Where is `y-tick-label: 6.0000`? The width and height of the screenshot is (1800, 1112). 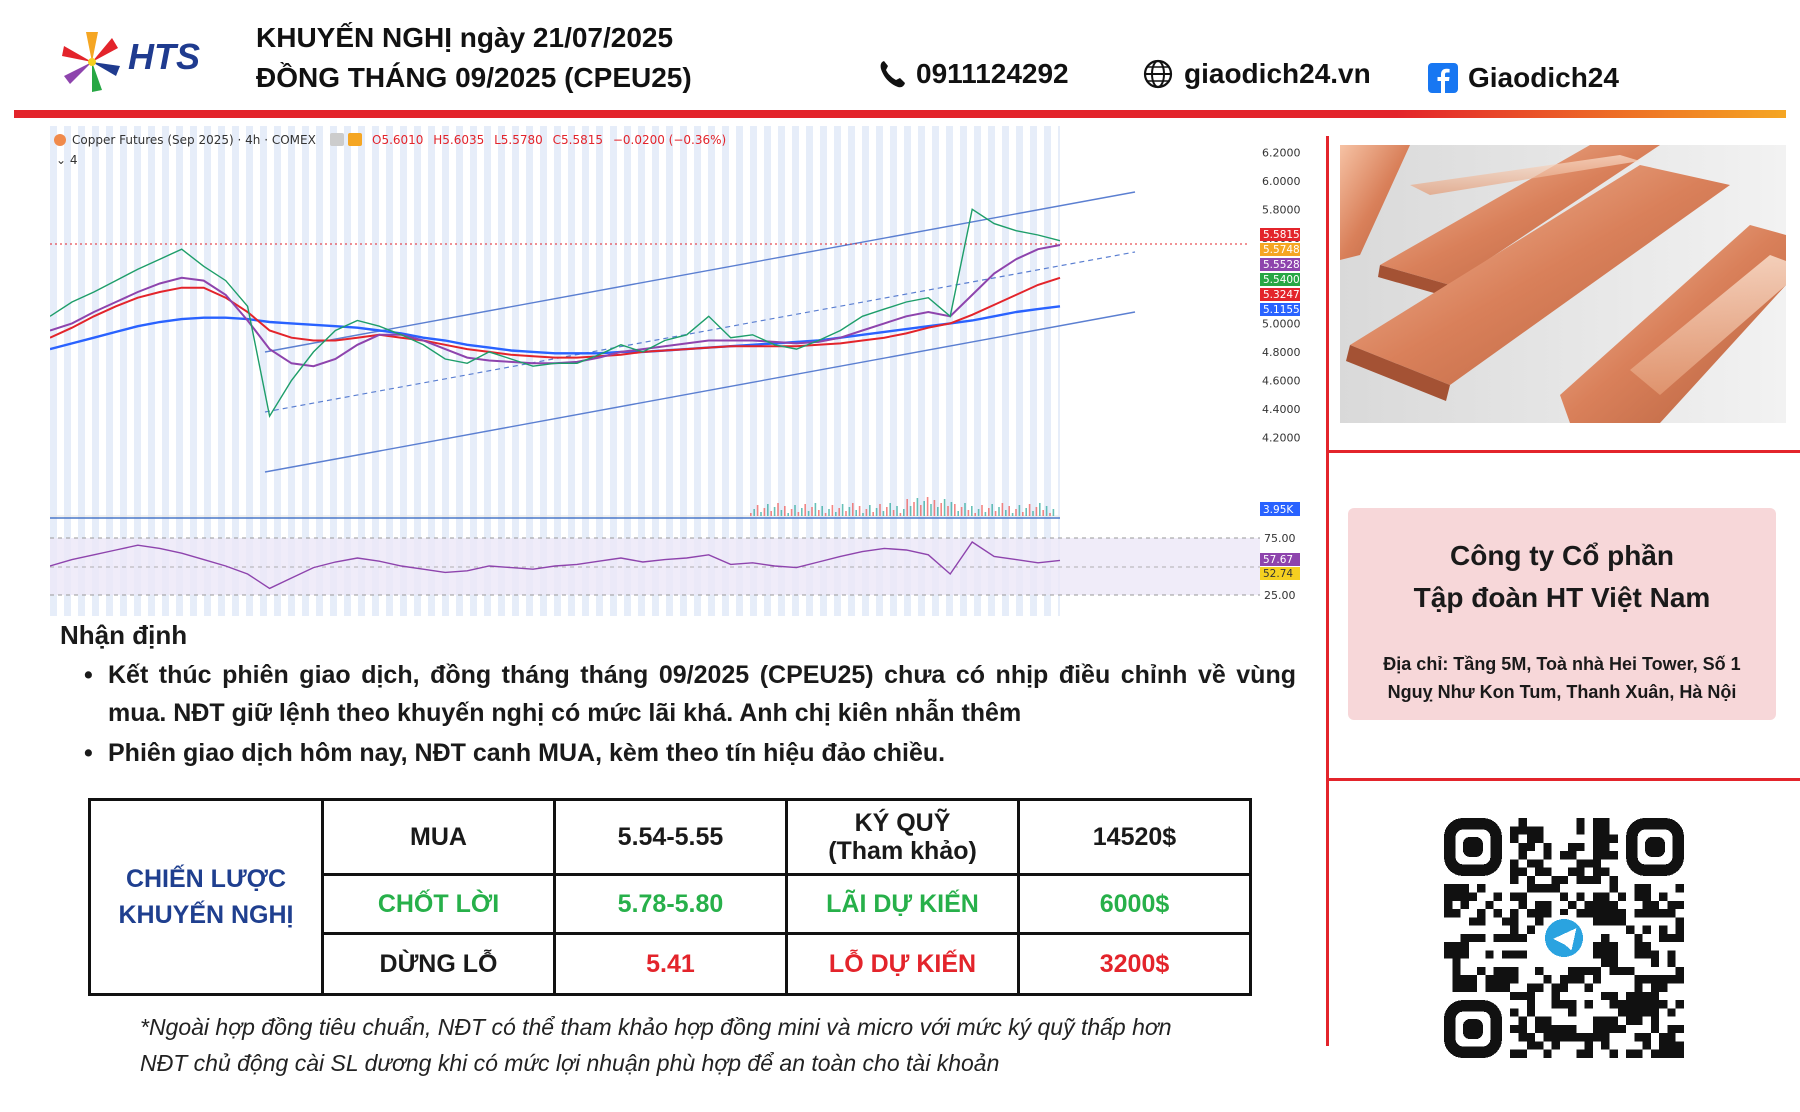 y-tick-label: 6.0000 is located at coordinates (1281, 181).